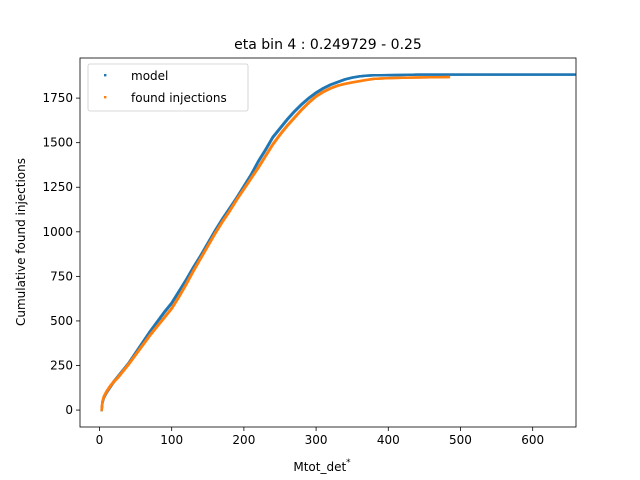  I want to click on y-tick-label: 1750, so click(57, 98).